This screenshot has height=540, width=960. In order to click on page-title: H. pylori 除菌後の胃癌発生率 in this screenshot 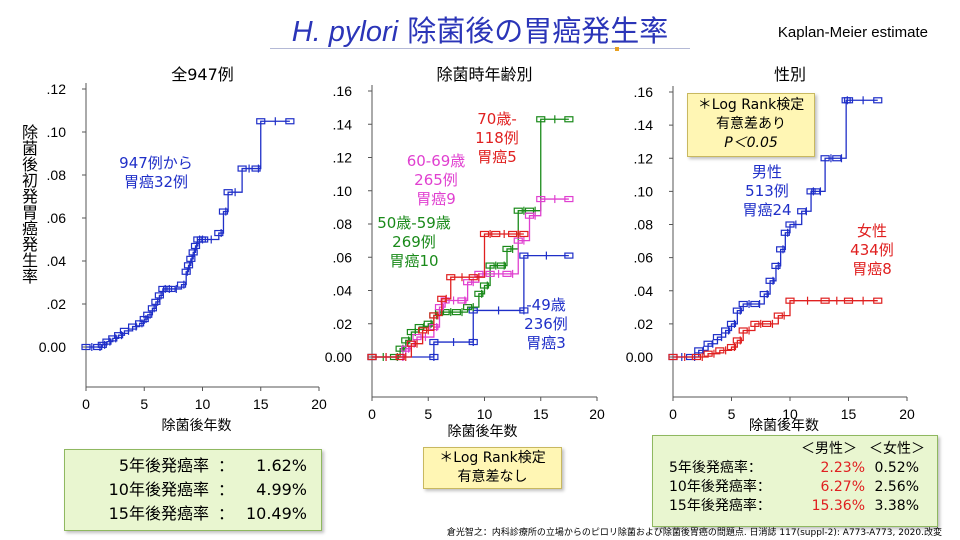, I will do `click(480, 29)`.